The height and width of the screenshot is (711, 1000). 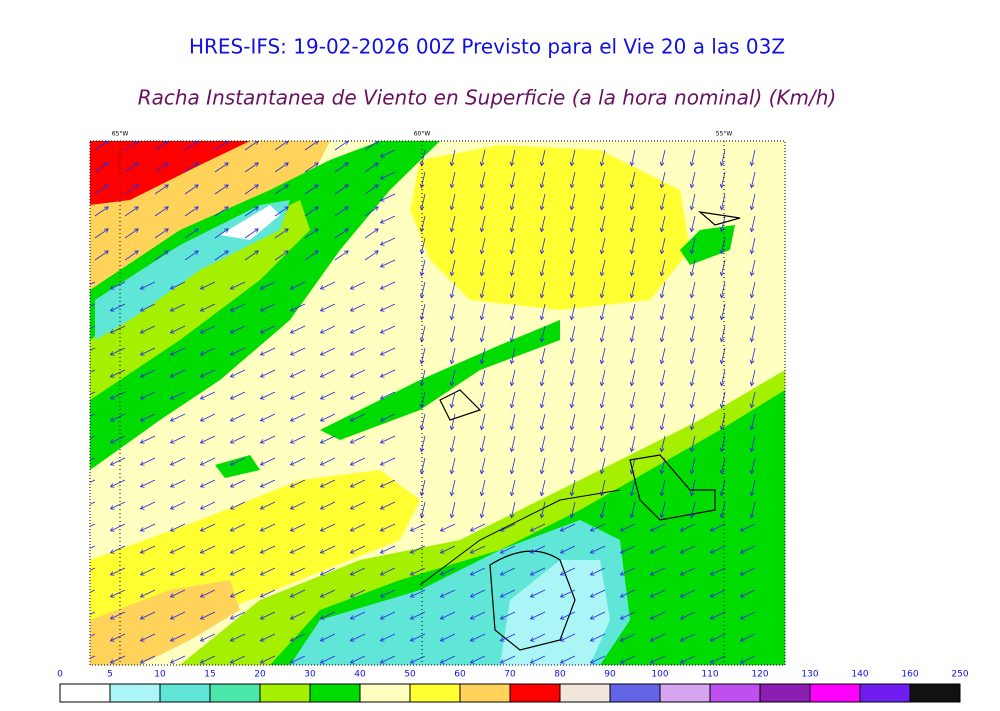 I want to click on colorbar-label: 80, so click(x=560, y=675).